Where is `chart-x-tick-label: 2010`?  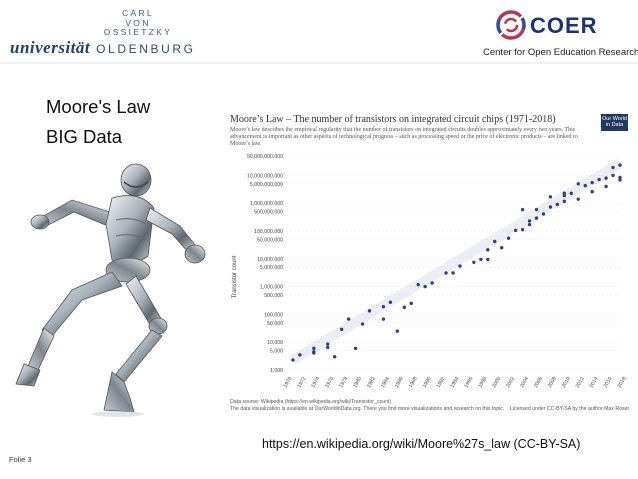
chart-x-tick-label: 2010 is located at coordinates (566, 382).